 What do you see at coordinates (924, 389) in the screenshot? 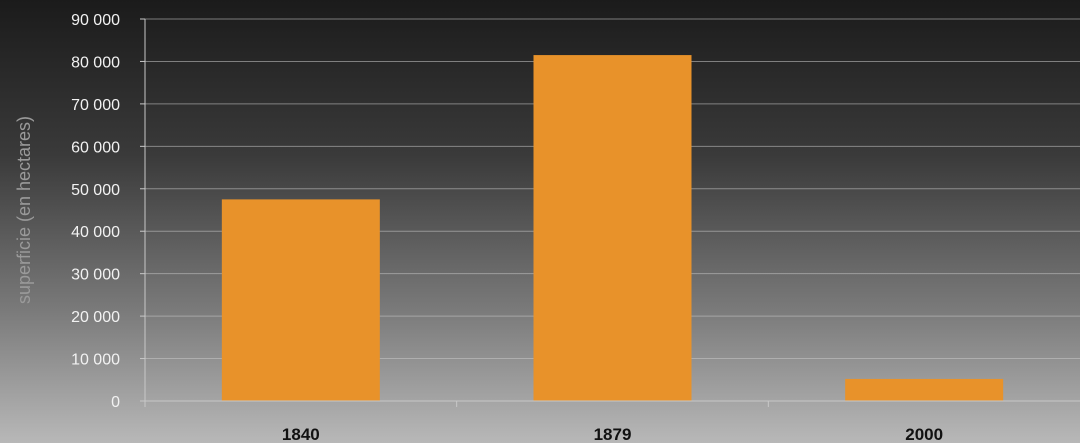
I see `bar-2000` at bounding box center [924, 389].